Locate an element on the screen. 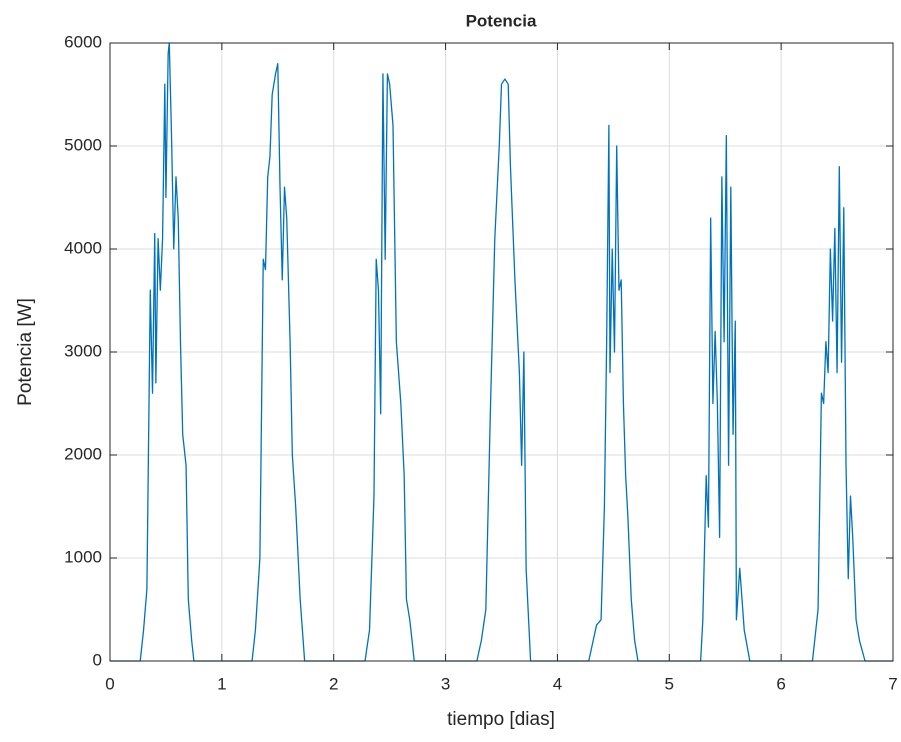  x-axis-label: tiempo [dias] is located at coordinates (501, 719).